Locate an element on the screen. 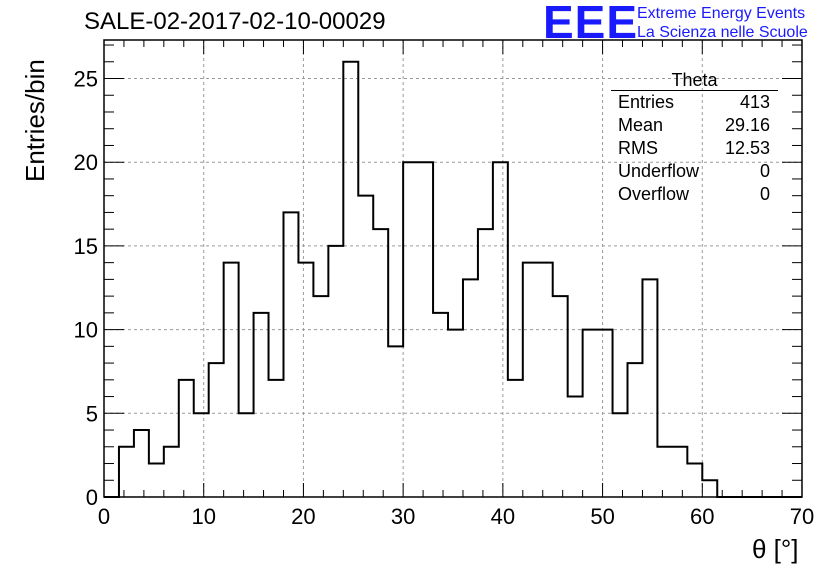 Image resolution: width=836 pixels, height=572 pixels. y-tick-label: 25 is located at coordinates (86, 79).